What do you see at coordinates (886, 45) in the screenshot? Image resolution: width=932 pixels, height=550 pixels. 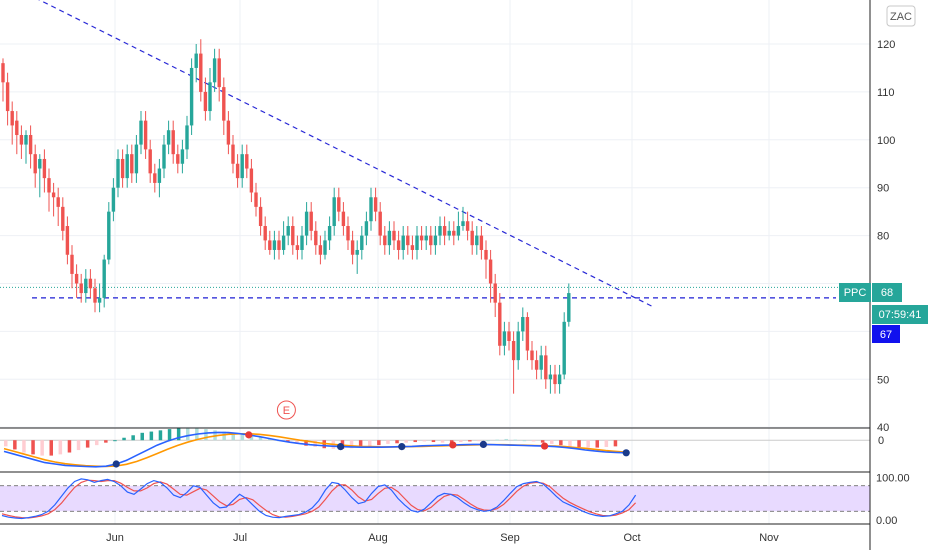 I see `price-tick-label: 120` at bounding box center [886, 45].